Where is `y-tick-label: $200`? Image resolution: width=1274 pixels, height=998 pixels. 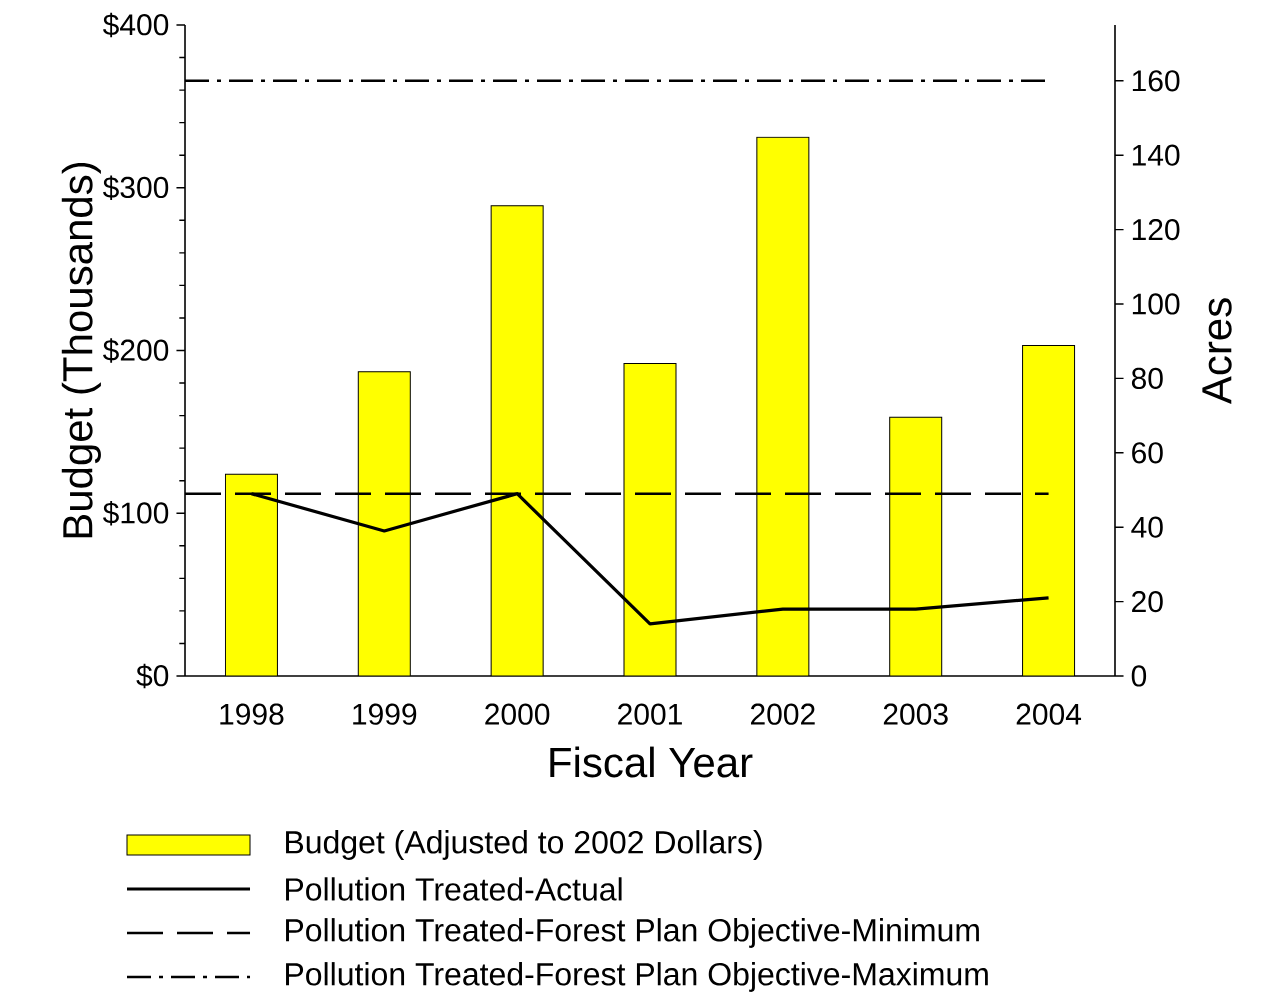
y-tick-label: $200 is located at coordinates (135, 350).